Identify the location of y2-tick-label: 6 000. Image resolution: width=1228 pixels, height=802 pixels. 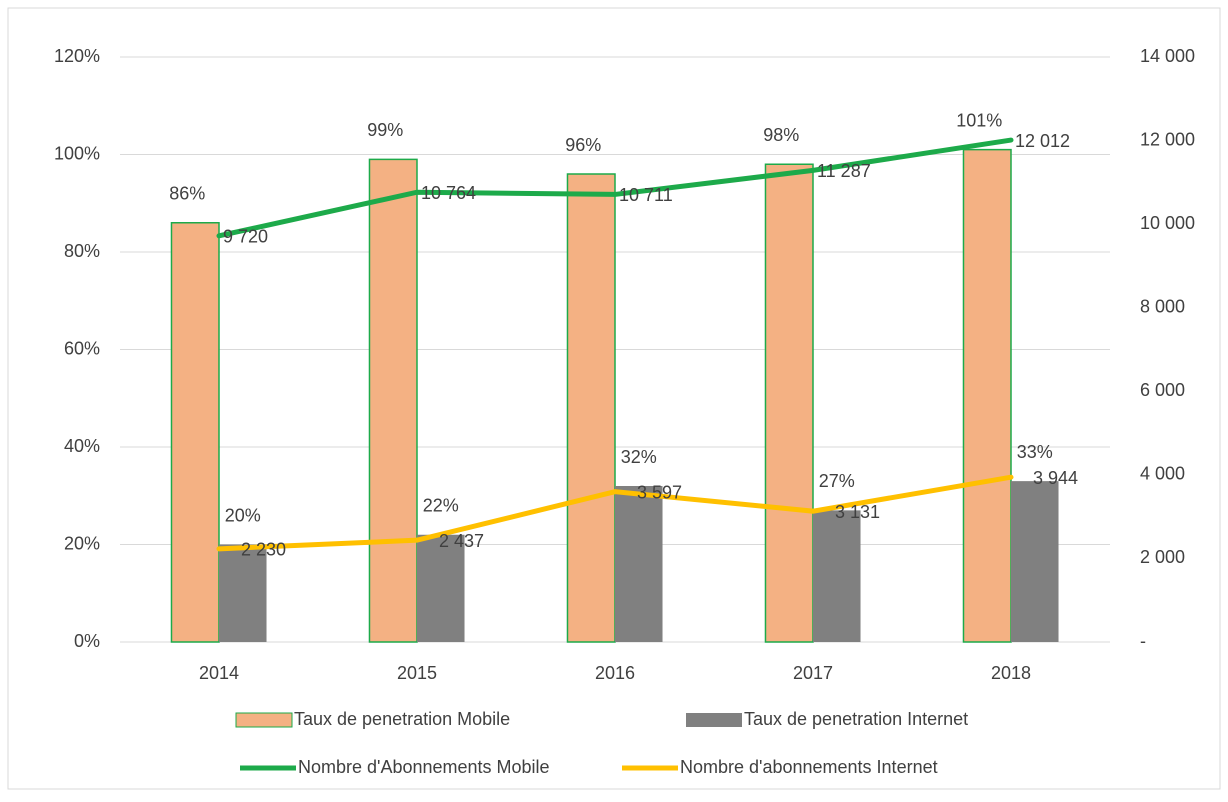
(1162, 390).